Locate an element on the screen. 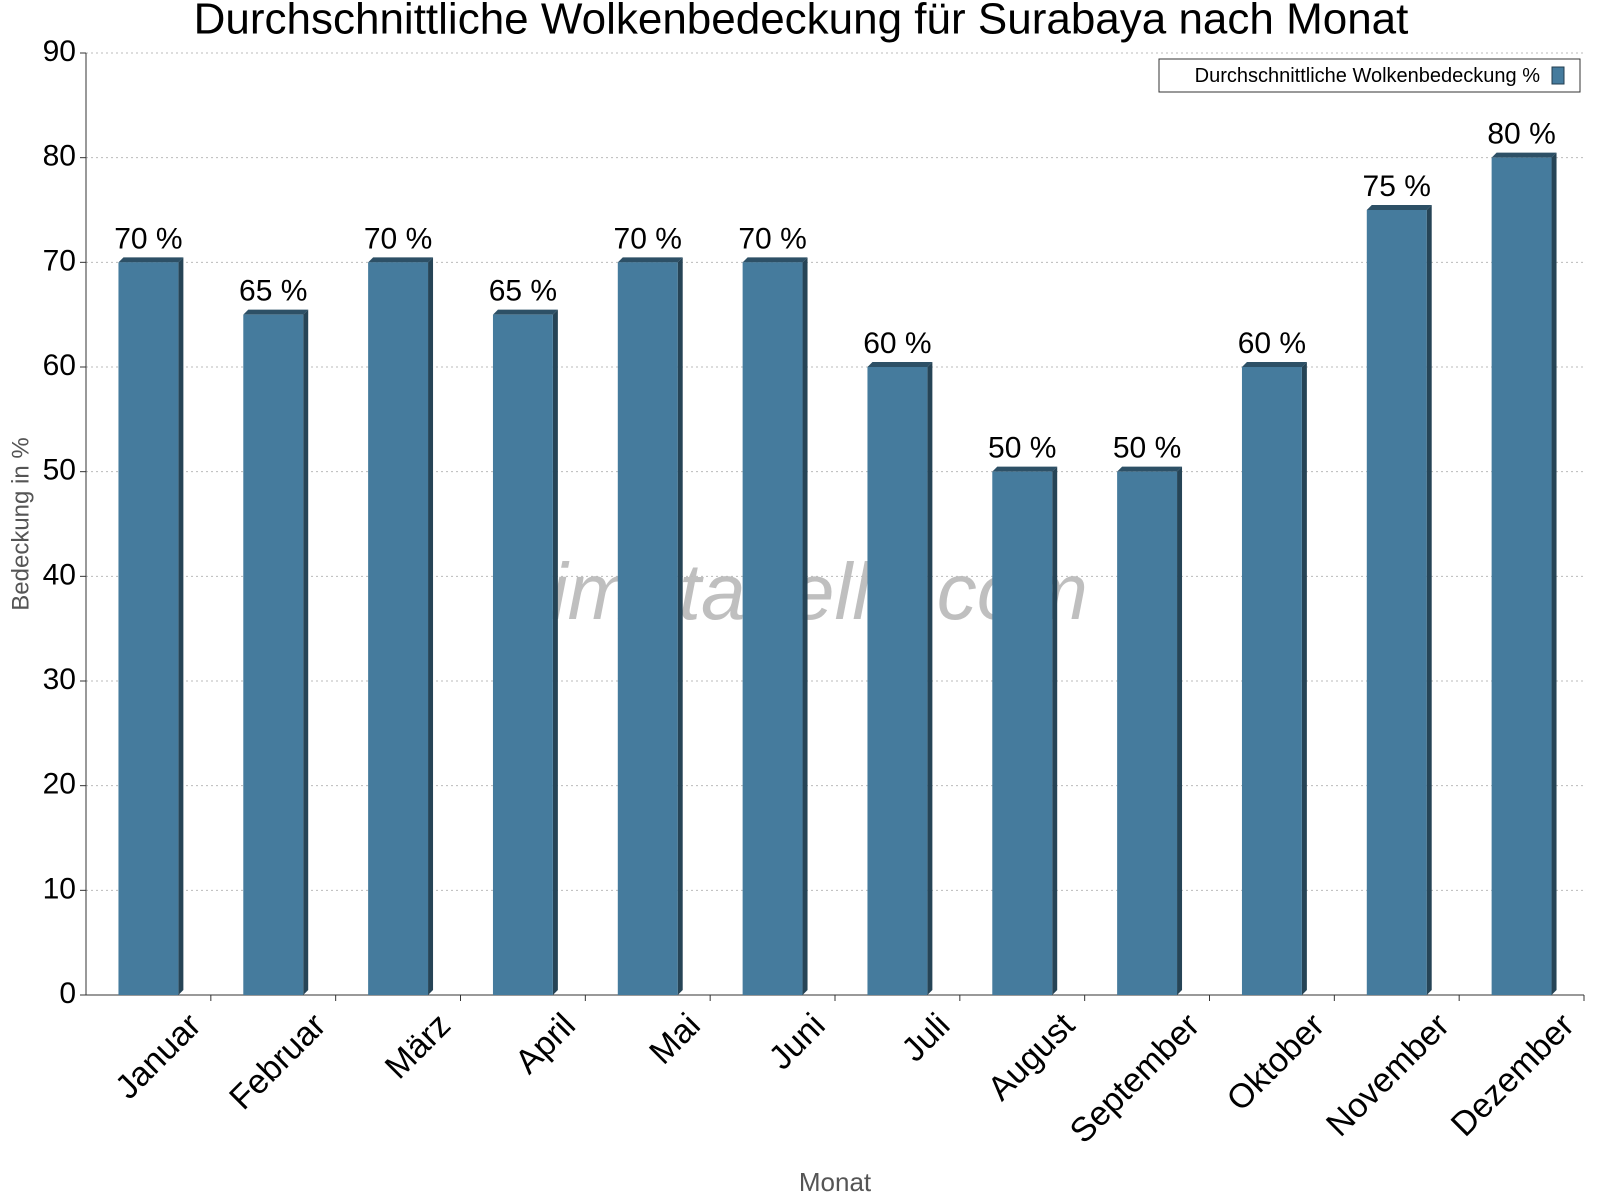 This screenshot has height=1200, width=1600. y-tick-label: 30 is located at coordinates (59, 679).